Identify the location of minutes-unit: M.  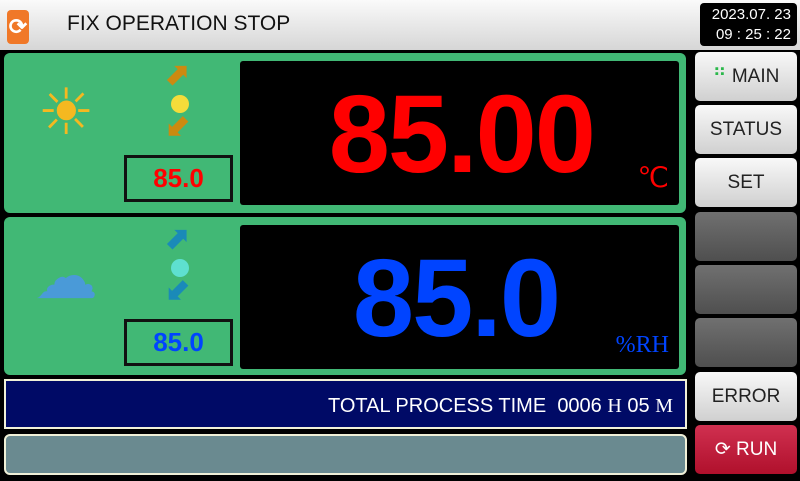
(664, 406).